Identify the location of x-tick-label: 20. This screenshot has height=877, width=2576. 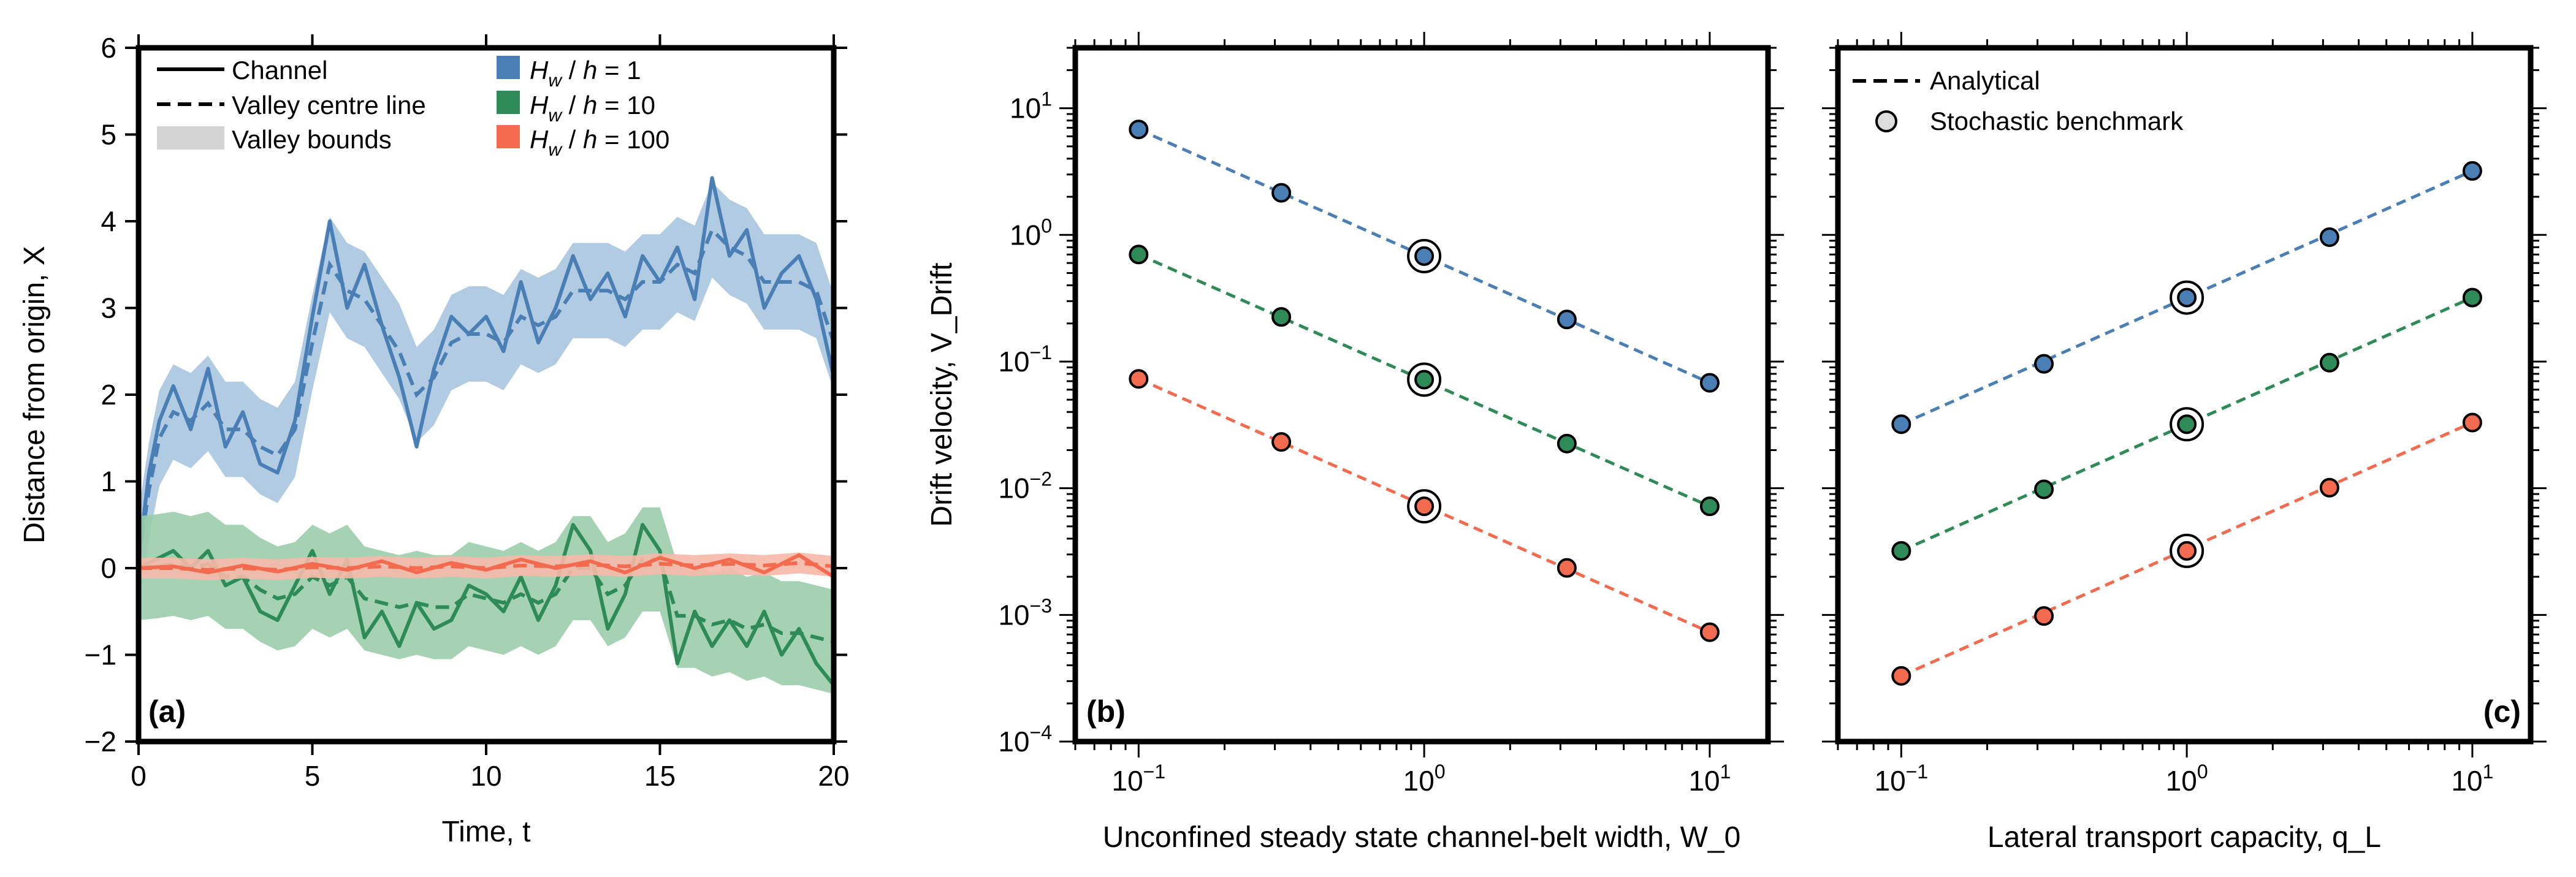
(833, 776).